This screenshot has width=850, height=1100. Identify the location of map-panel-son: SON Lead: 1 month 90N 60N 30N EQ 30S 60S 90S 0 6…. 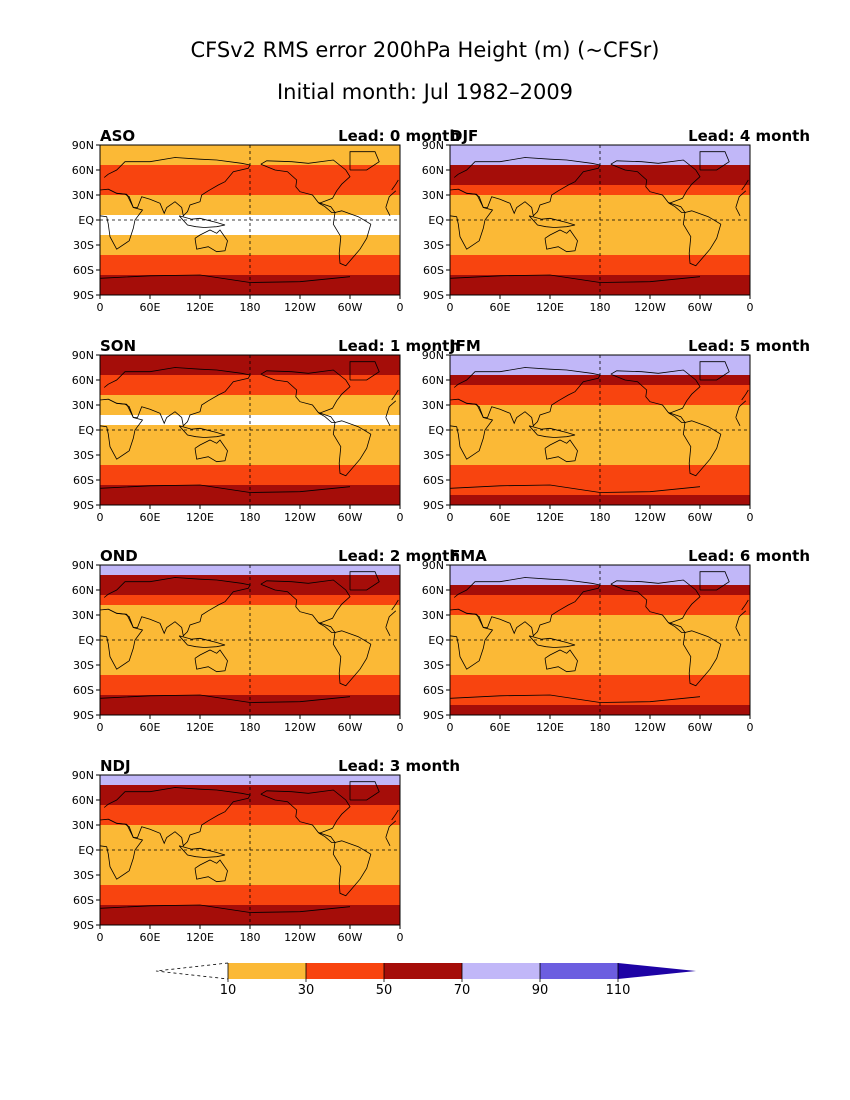
(266, 432).